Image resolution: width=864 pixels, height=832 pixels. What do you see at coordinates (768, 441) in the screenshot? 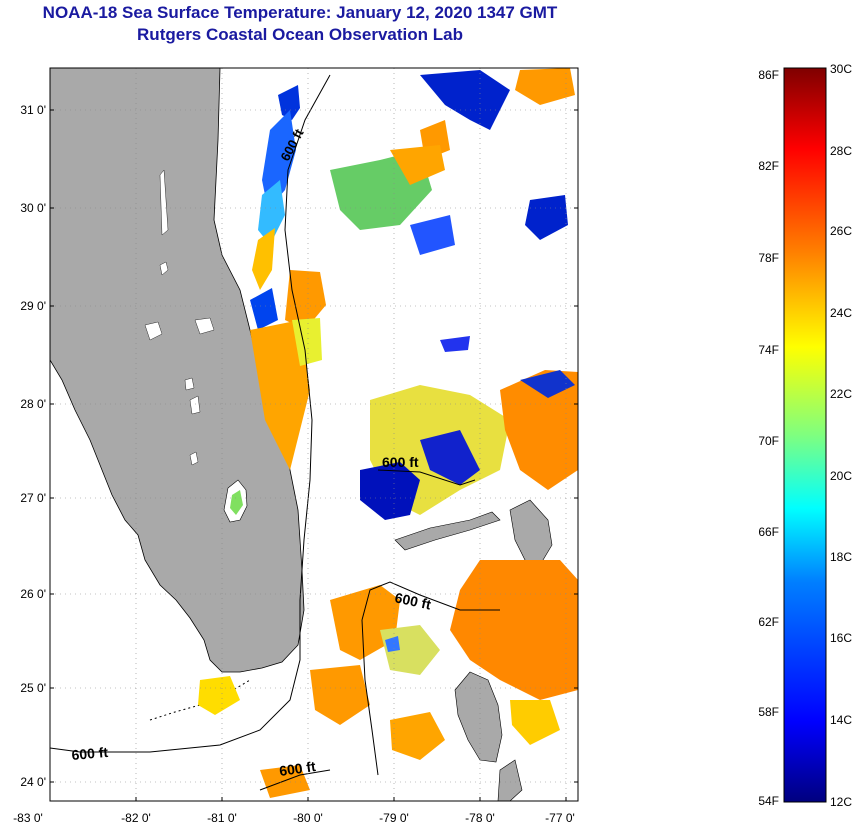
I see `colorbar-f-label: 70F` at bounding box center [768, 441].